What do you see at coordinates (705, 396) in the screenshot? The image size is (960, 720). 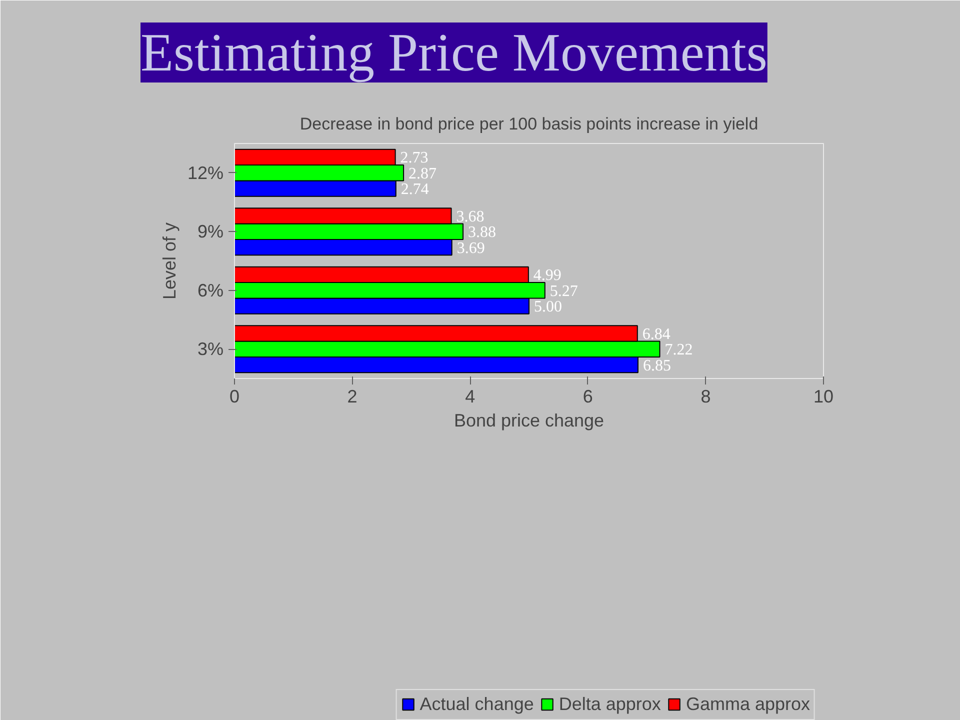 I see `x-tick-label: 8` at bounding box center [705, 396].